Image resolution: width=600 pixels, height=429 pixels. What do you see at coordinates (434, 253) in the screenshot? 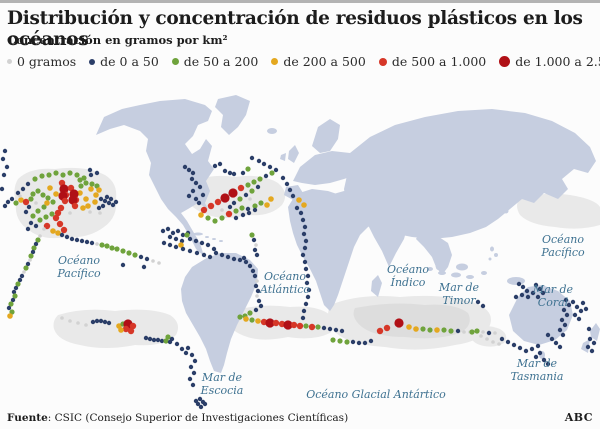
I see `landmass-indochina` at bounding box center [434, 253].